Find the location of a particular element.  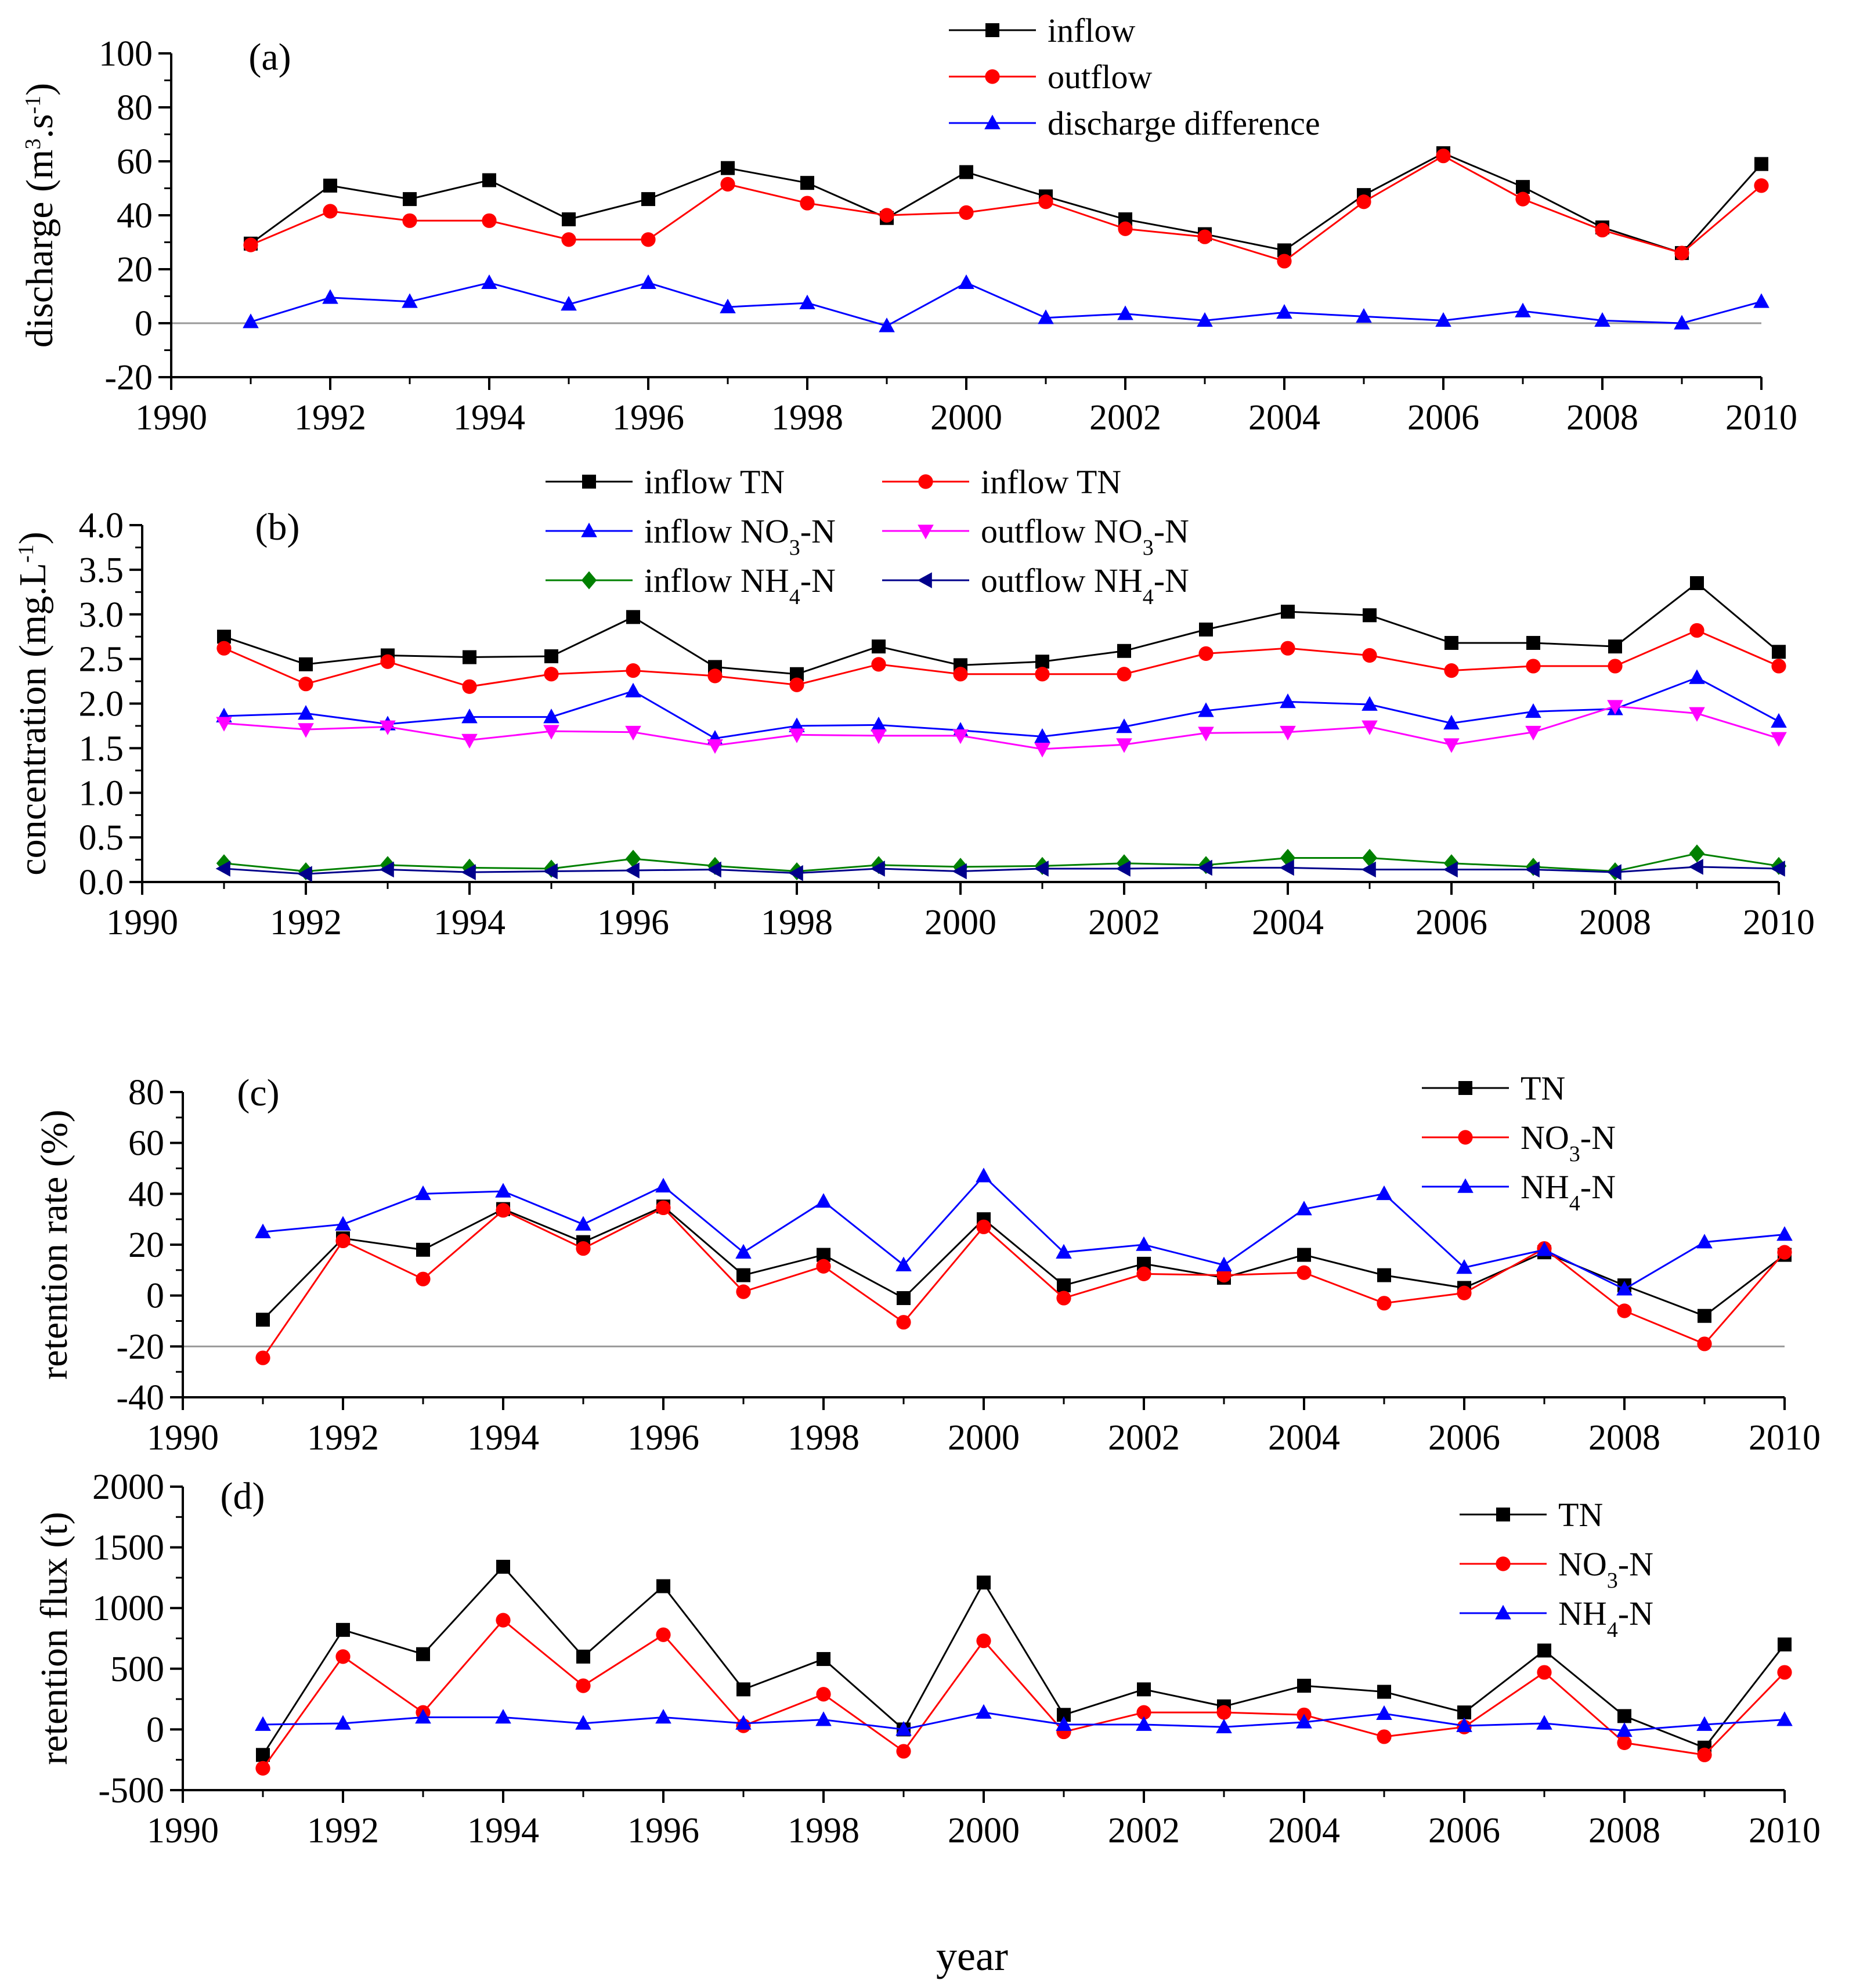

x-tick-label: 1996 is located at coordinates (663, 1438).